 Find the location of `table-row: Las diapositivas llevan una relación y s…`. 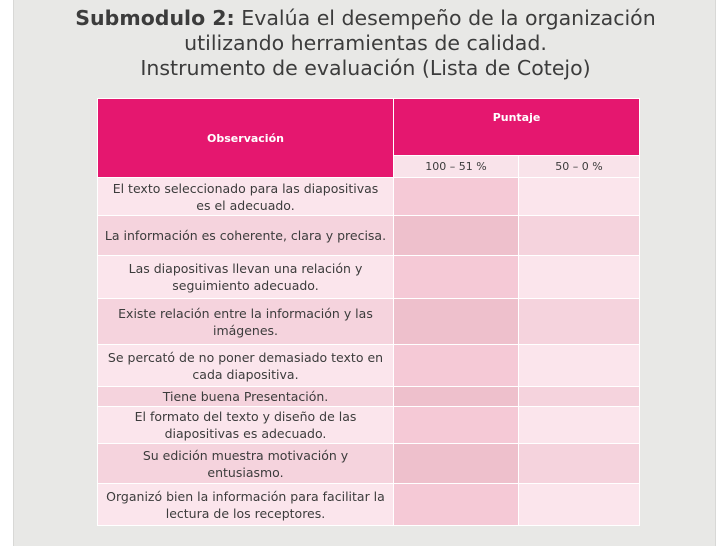

table-row: Las diapositivas llevan una relación y s… is located at coordinates (369, 277).